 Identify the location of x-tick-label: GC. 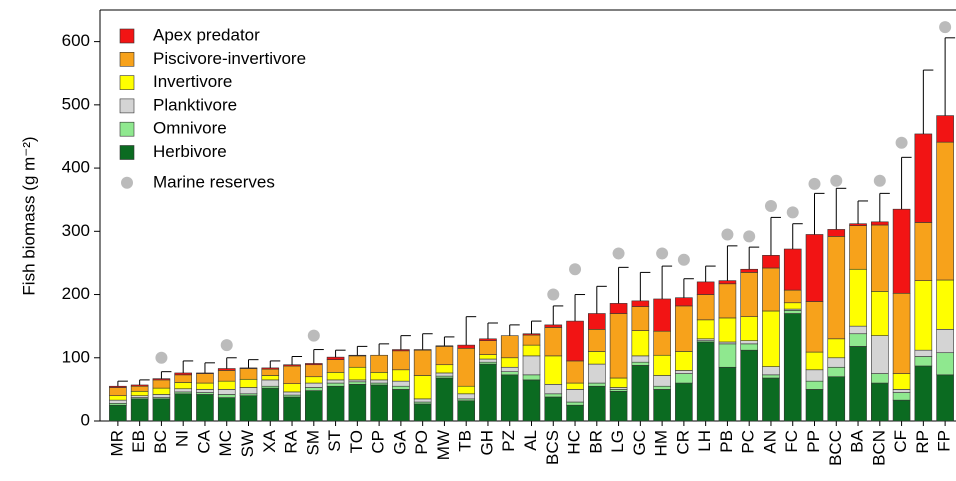
(639, 443).